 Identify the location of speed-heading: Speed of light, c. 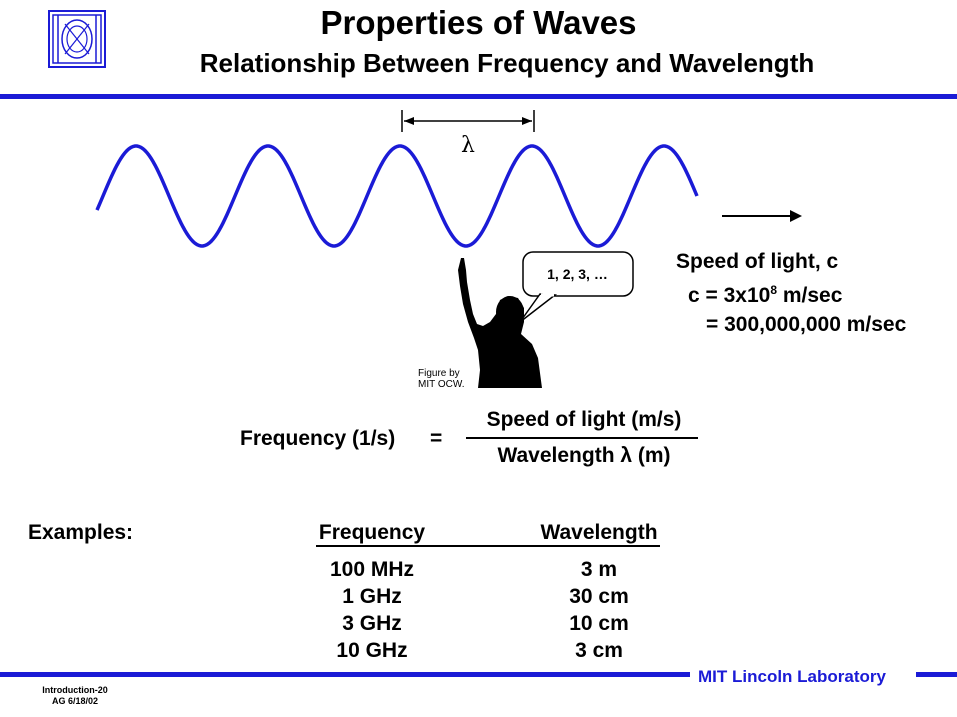
(757, 261).